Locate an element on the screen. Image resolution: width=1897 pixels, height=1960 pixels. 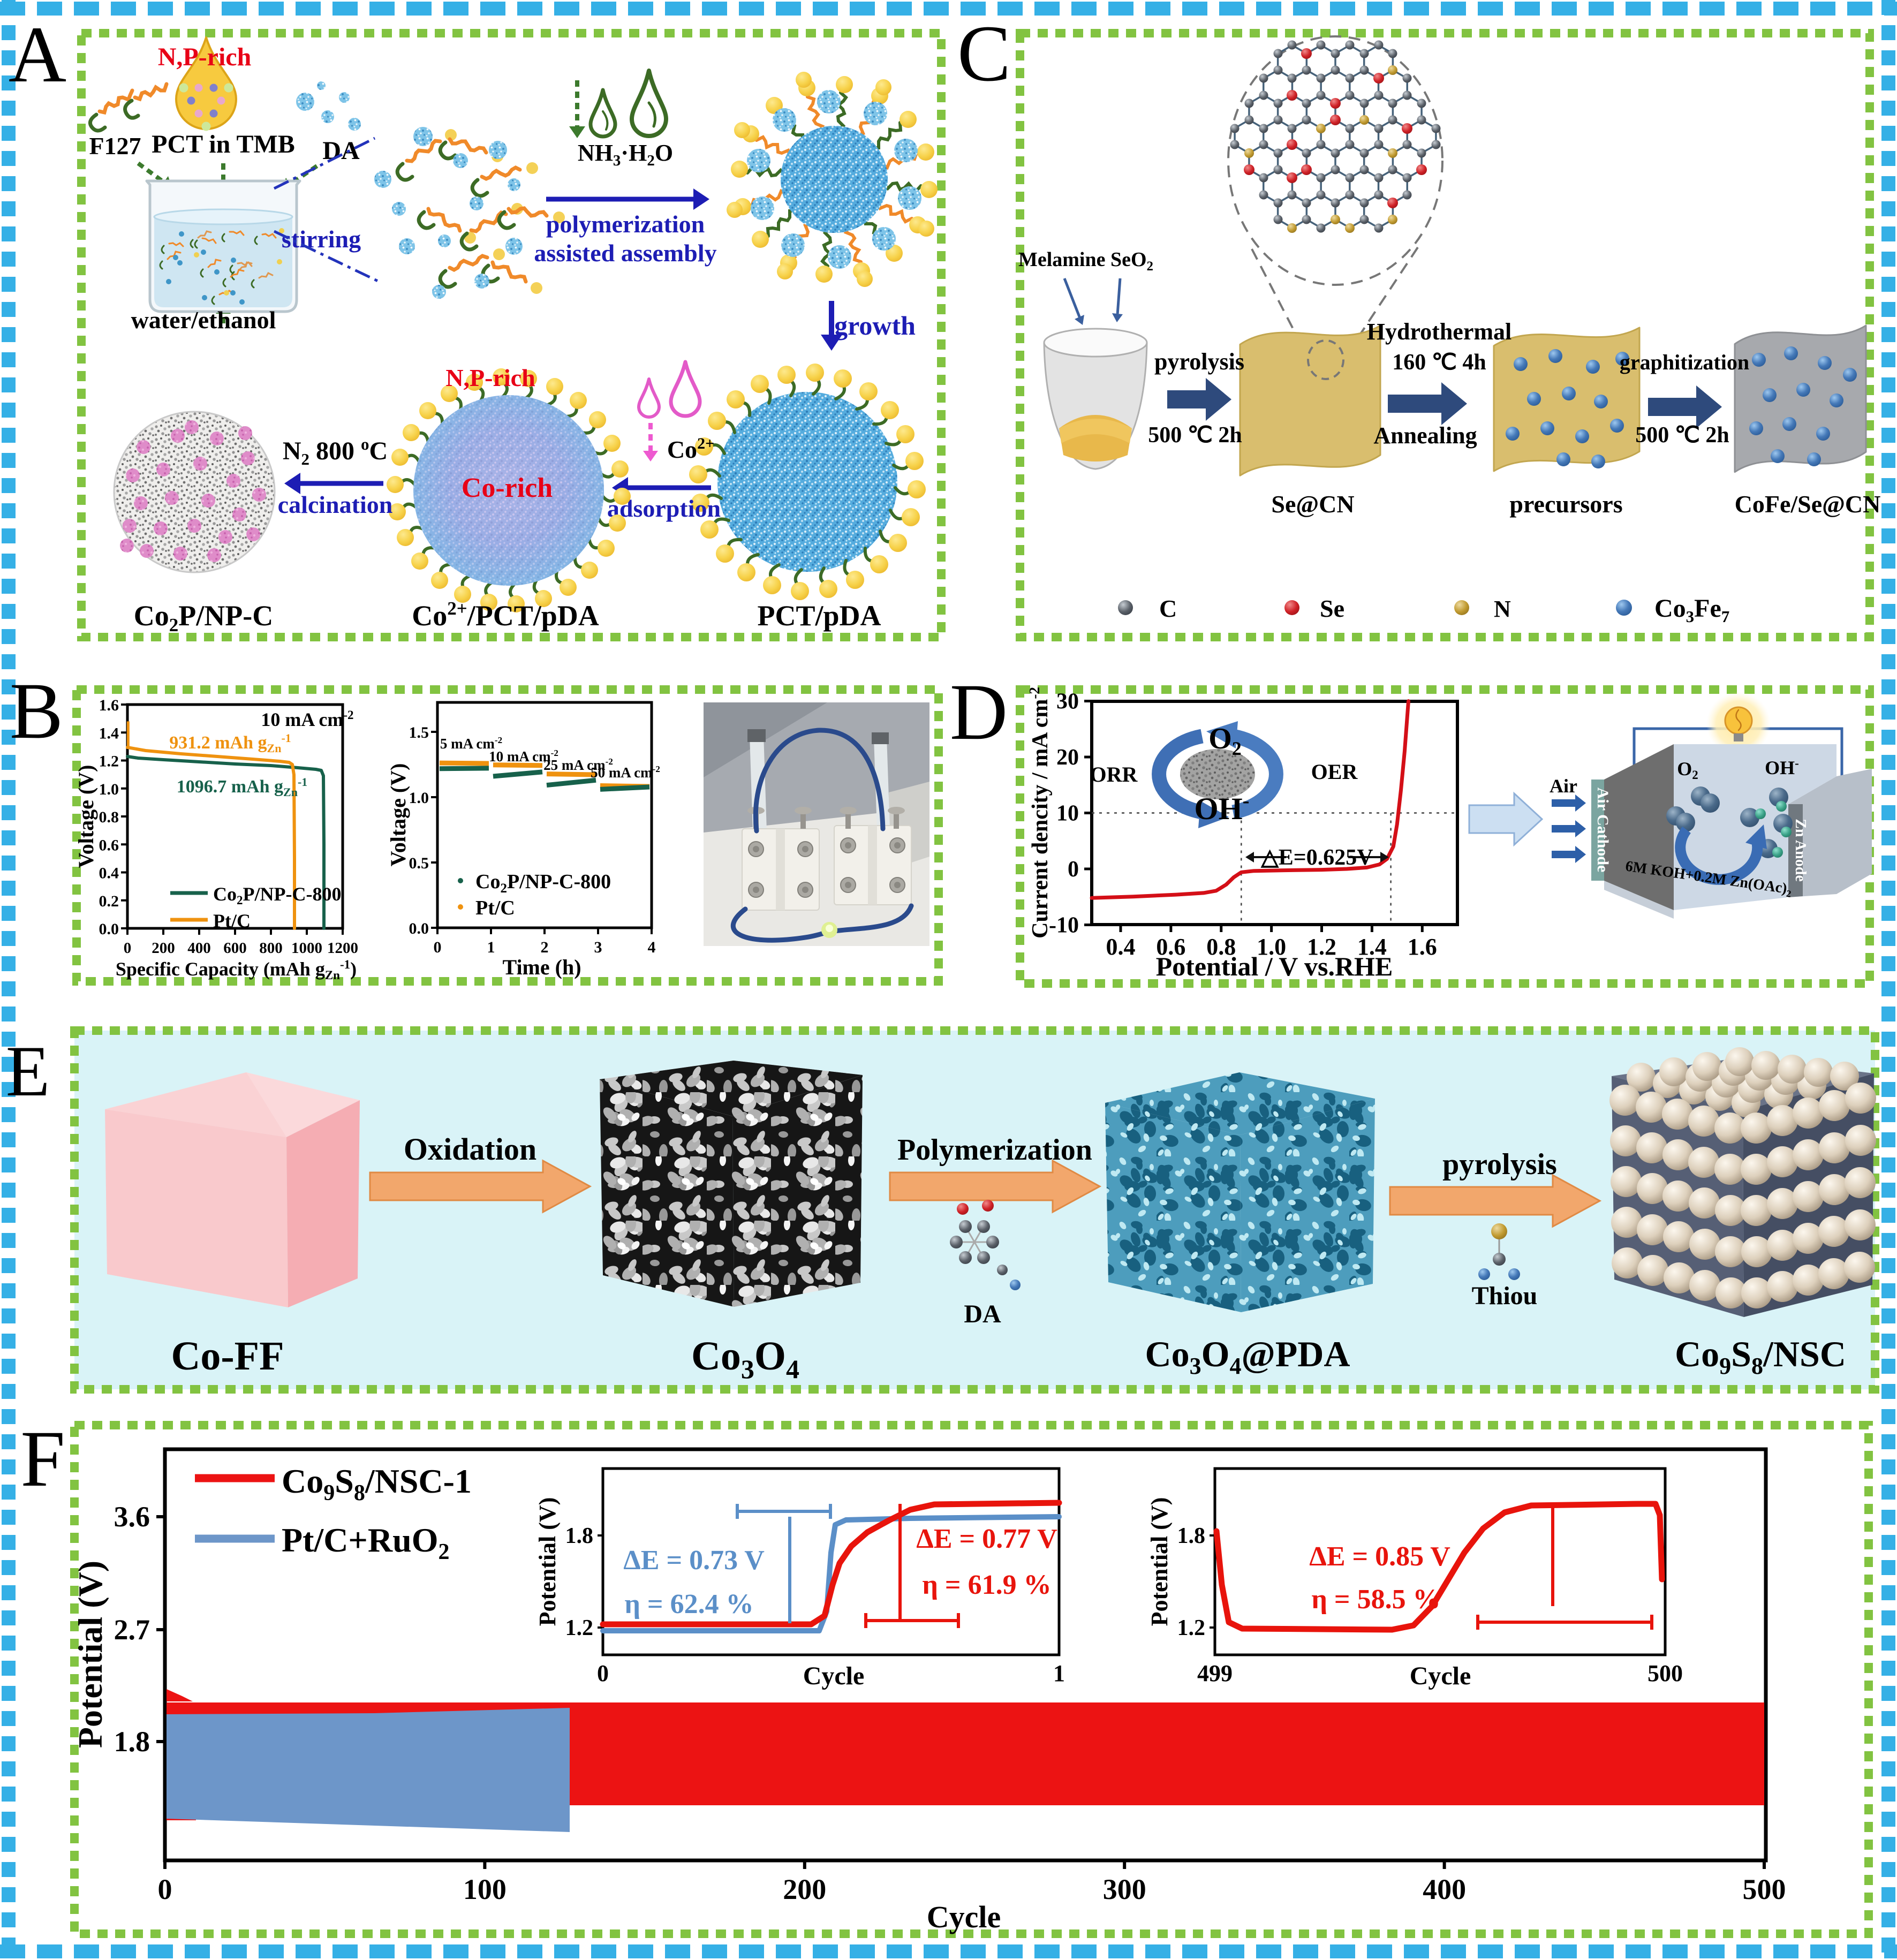
svg-text: water/ethanol is located at coordinates (203, 320).